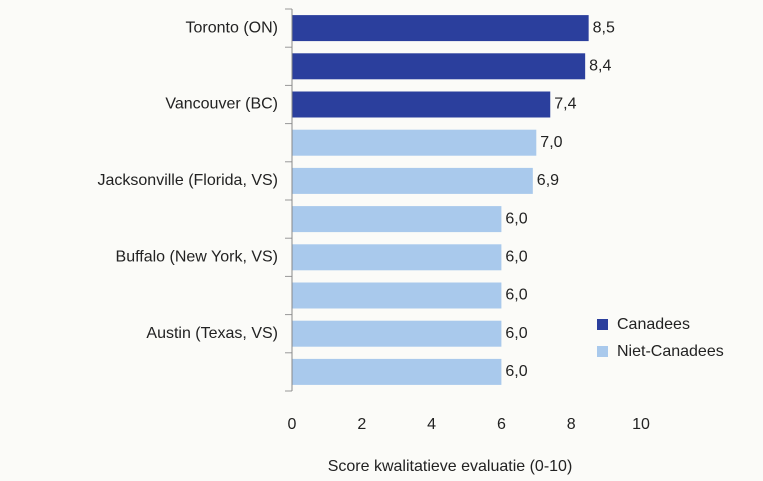 The image size is (763, 481). I want to click on value-label: 6,9, so click(548, 180).